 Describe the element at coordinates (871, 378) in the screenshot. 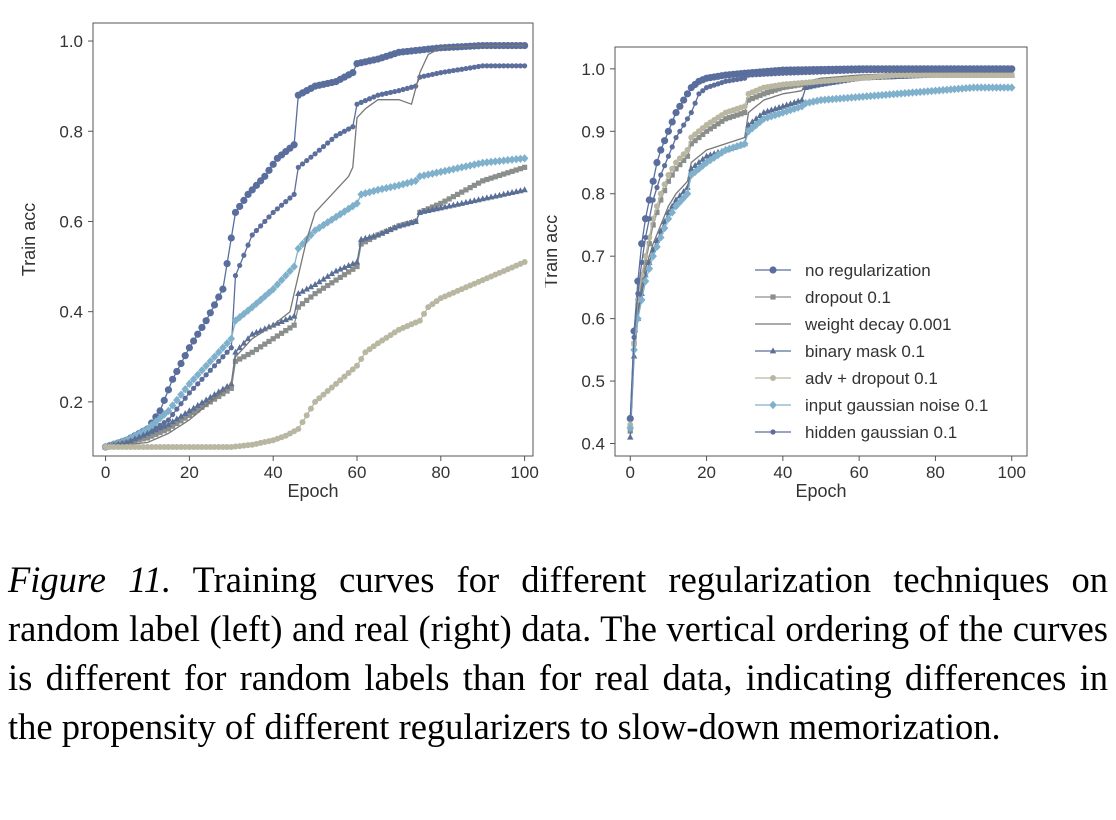

I see `legend-label-adv: adv + dropout 0.1` at that location.